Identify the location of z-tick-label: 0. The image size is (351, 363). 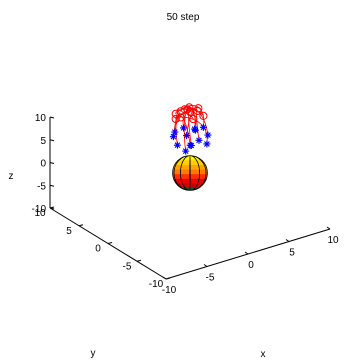
(43, 164).